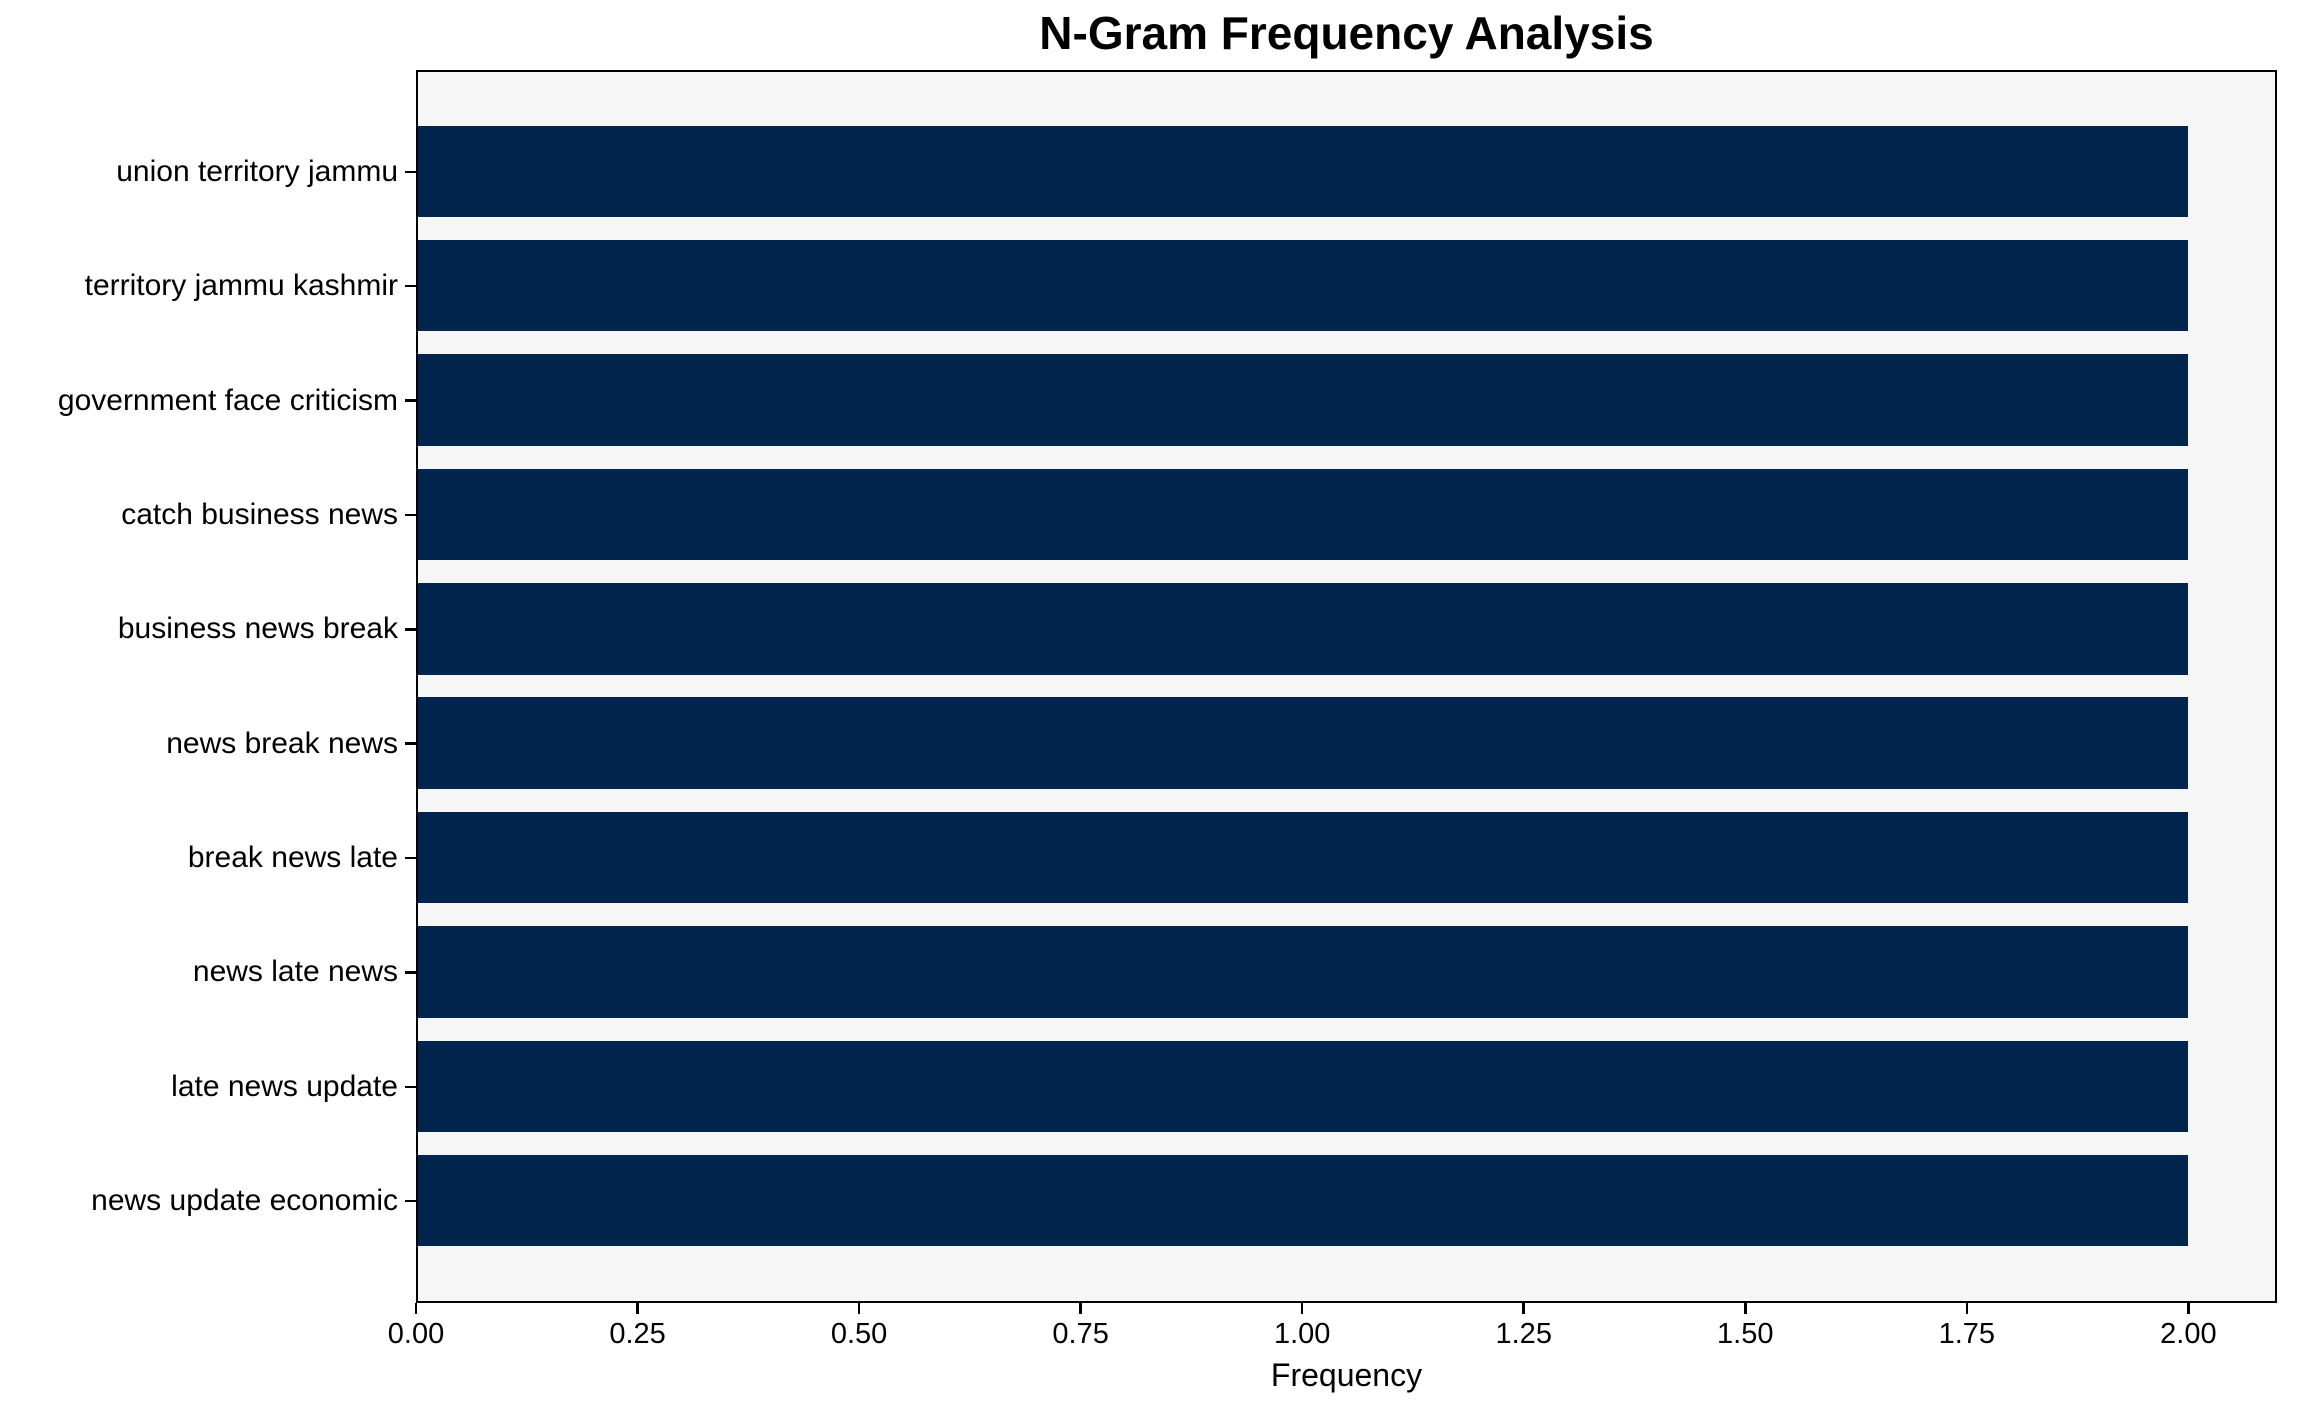  I want to click on x-tick-label: 2.00, so click(2188, 1334).